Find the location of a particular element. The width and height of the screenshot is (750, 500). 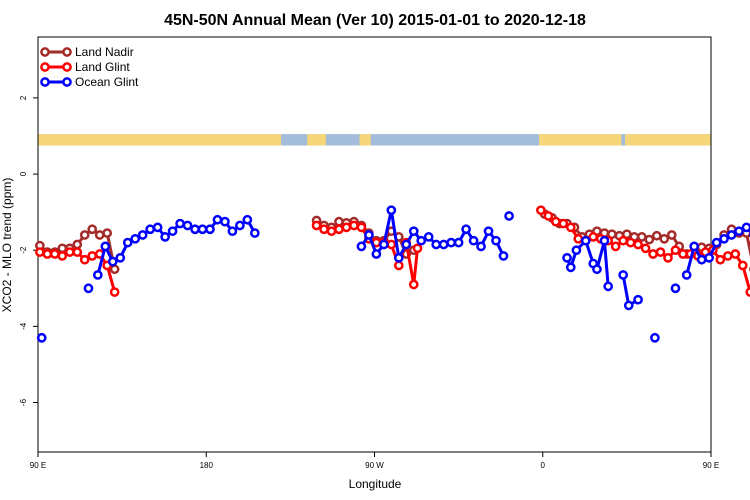

legend-label: Land Nadir is located at coordinates (104, 52).